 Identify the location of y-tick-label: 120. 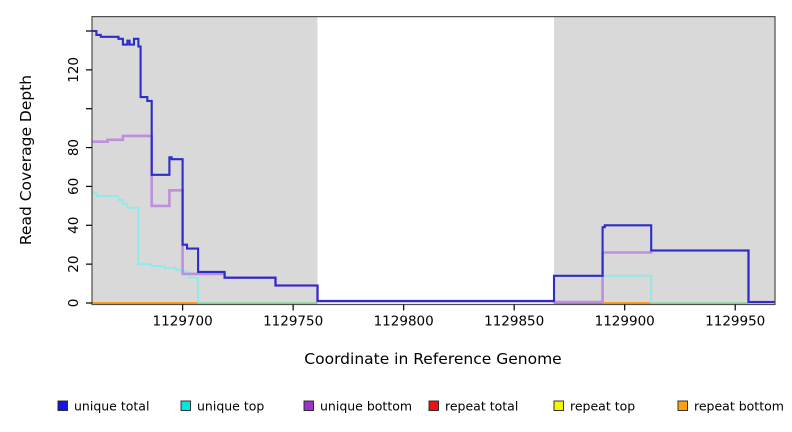
(74, 70).